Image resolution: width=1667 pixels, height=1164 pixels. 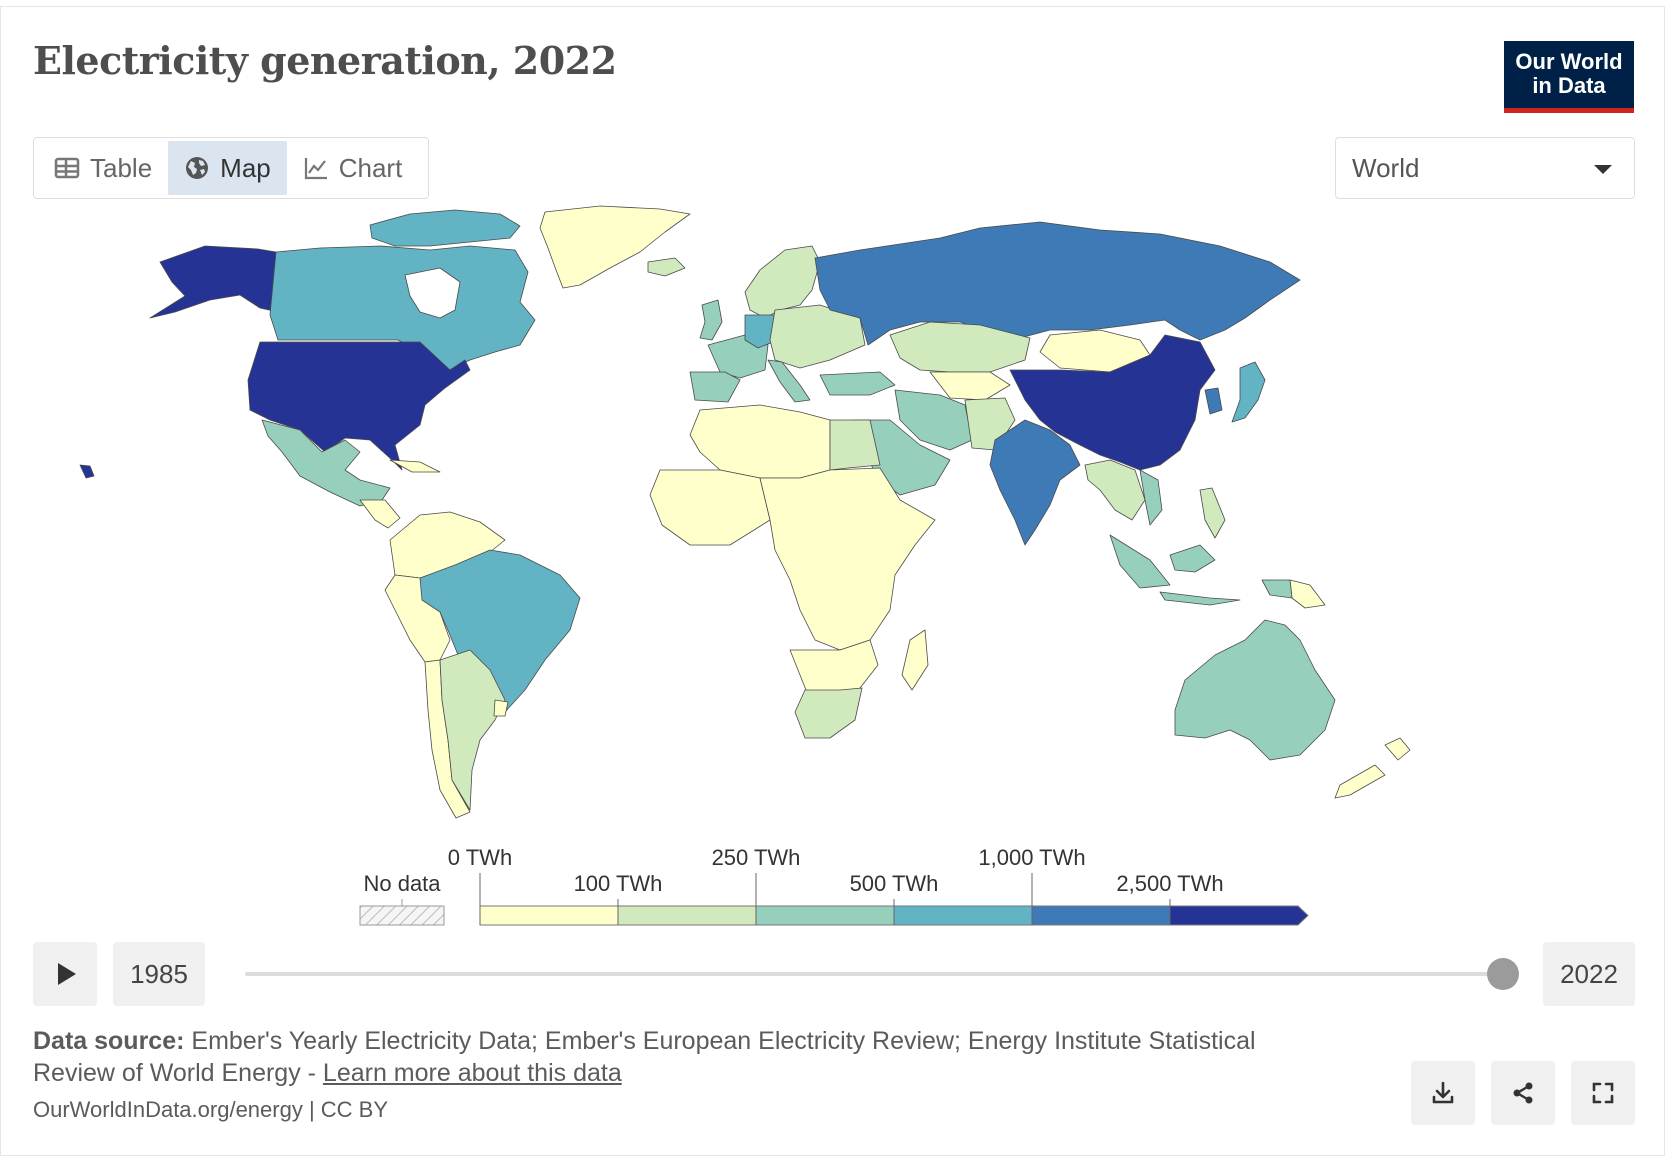 What do you see at coordinates (894, 883) in the screenshot?
I see `legend-label: 500 TWh` at bounding box center [894, 883].